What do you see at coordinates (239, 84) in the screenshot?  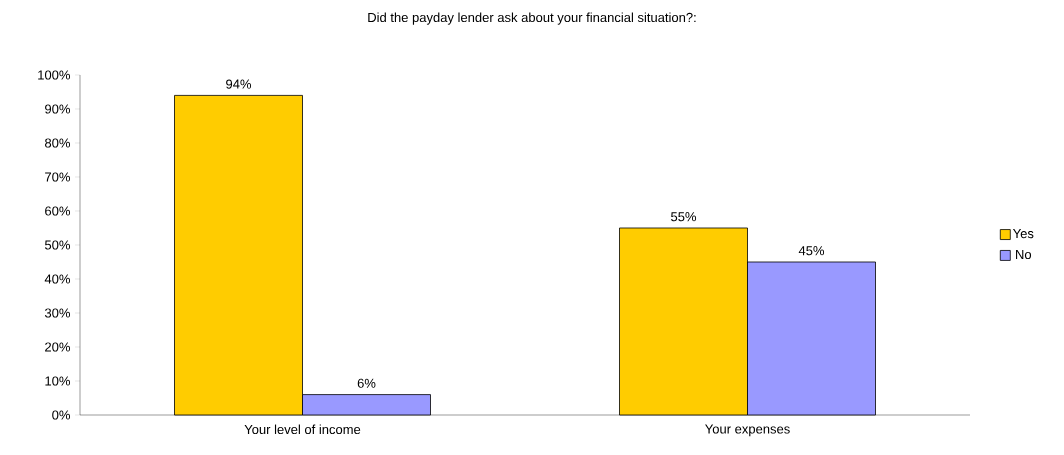 I see `data-label: 94%` at bounding box center [239, 84].